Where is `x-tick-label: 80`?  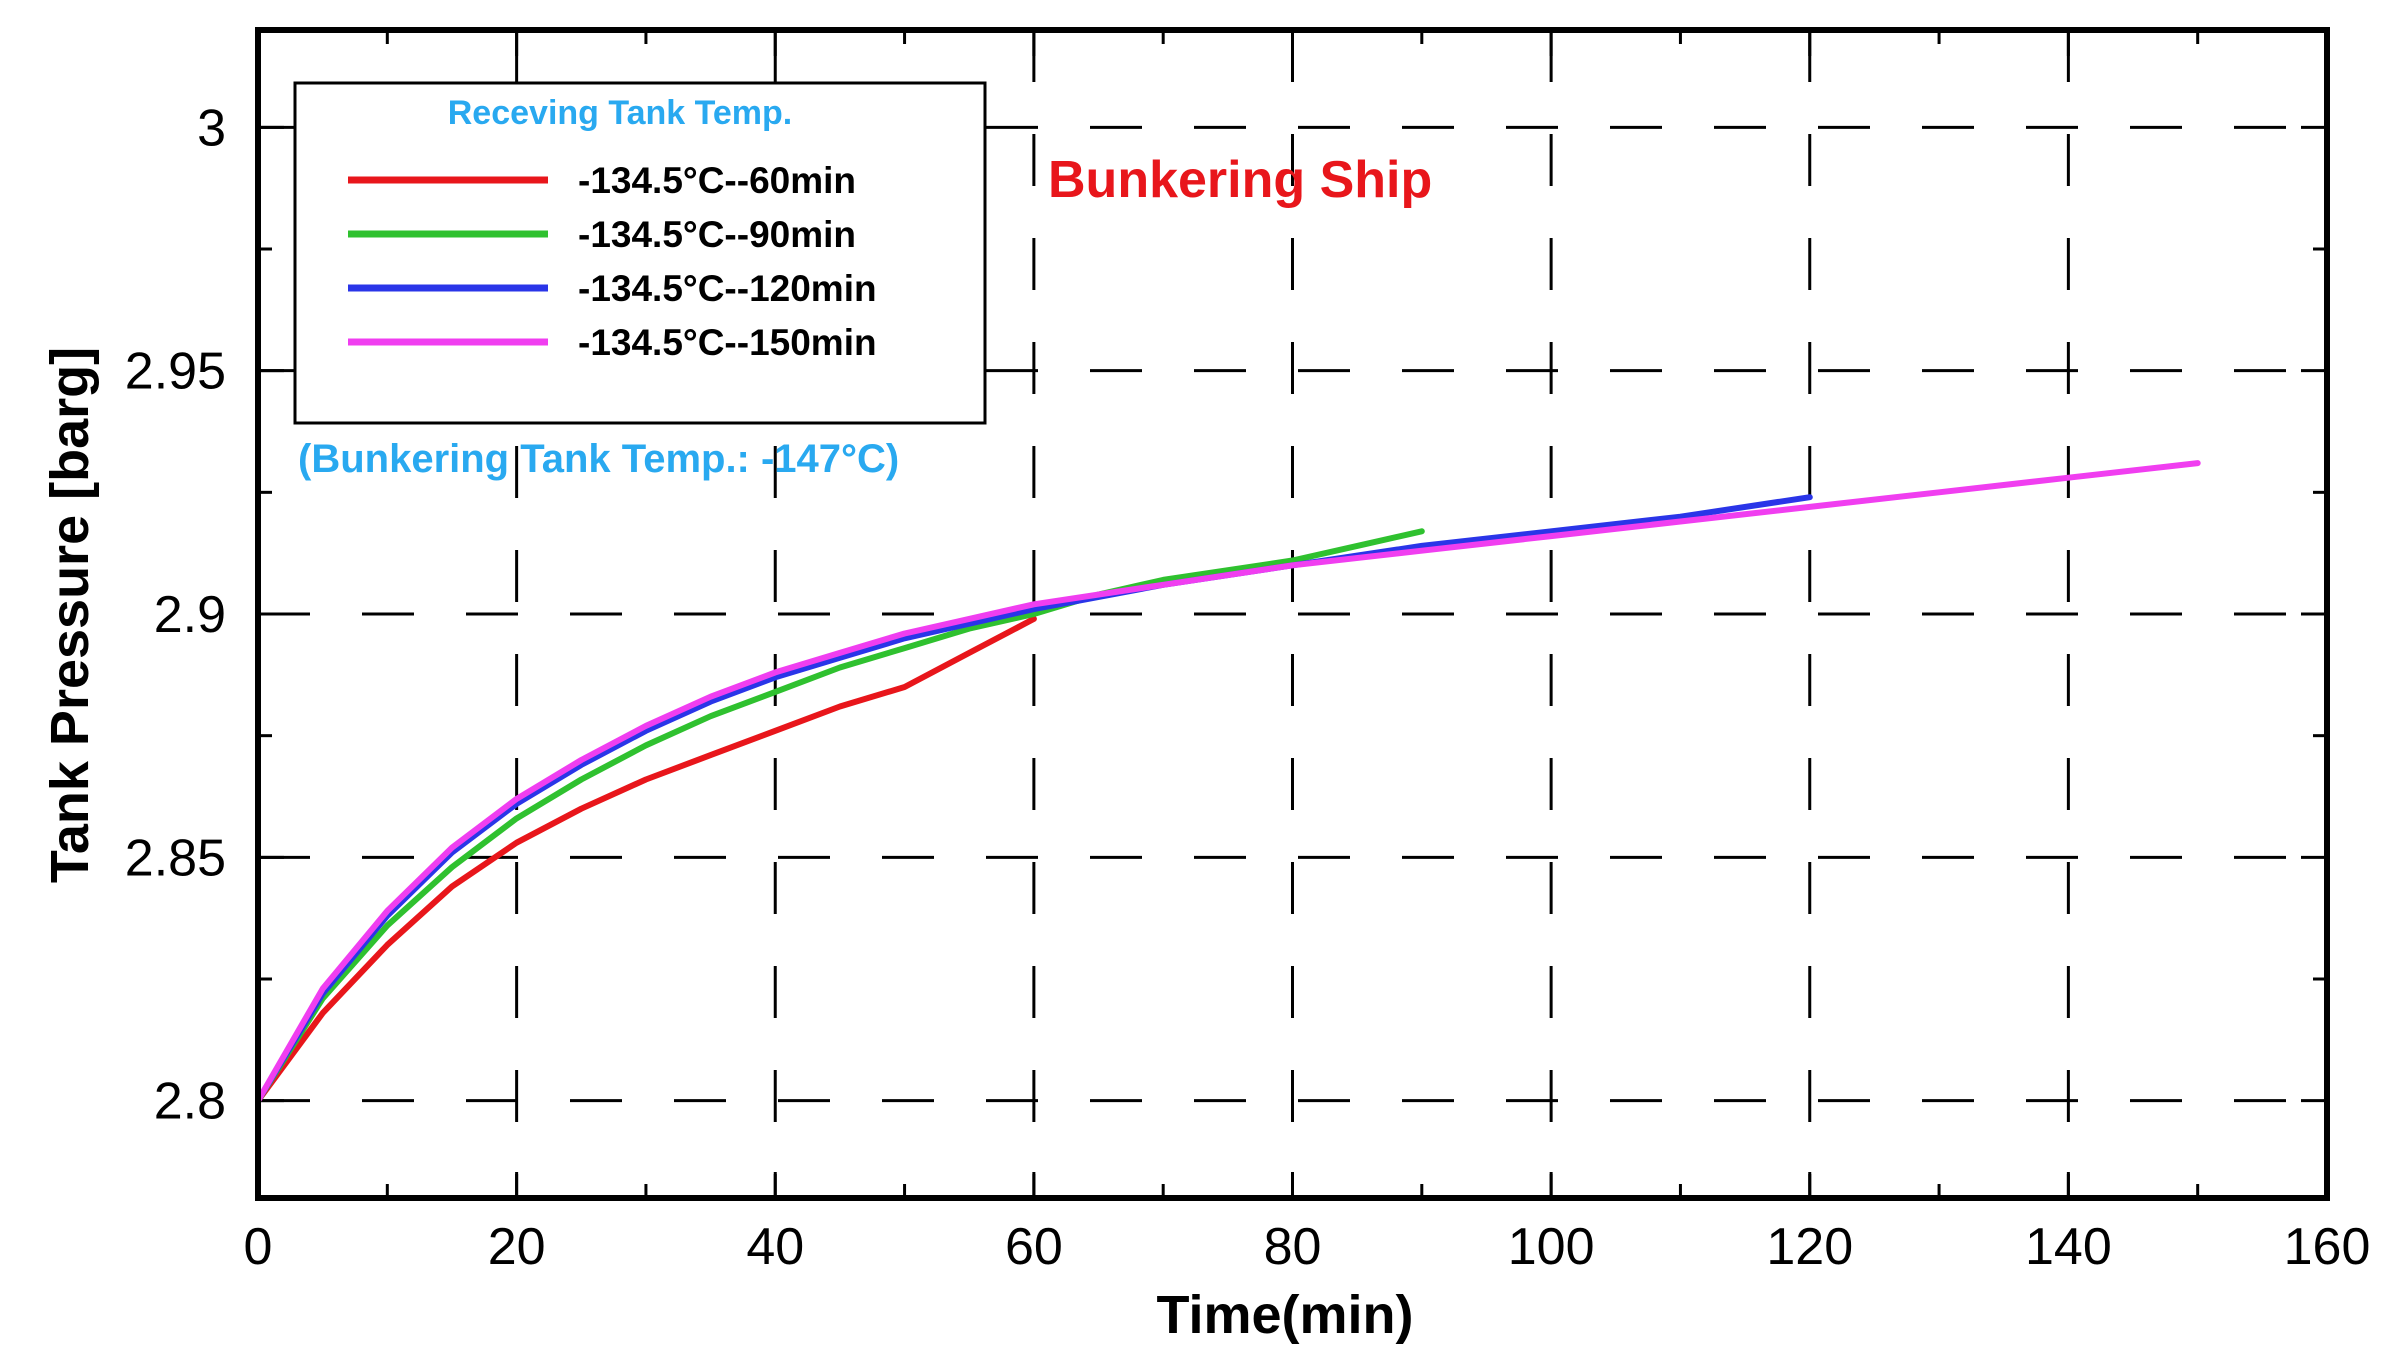 x-tick-label: 80 is located at coordinates (1293, 1247).